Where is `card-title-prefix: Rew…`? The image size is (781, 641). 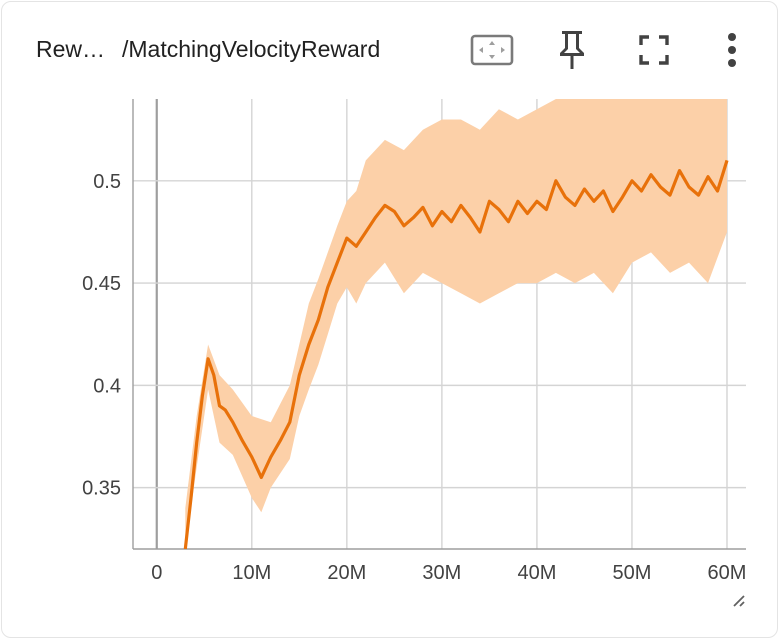
card-title-prefix: Rew… is located at coordinates (71, 49).